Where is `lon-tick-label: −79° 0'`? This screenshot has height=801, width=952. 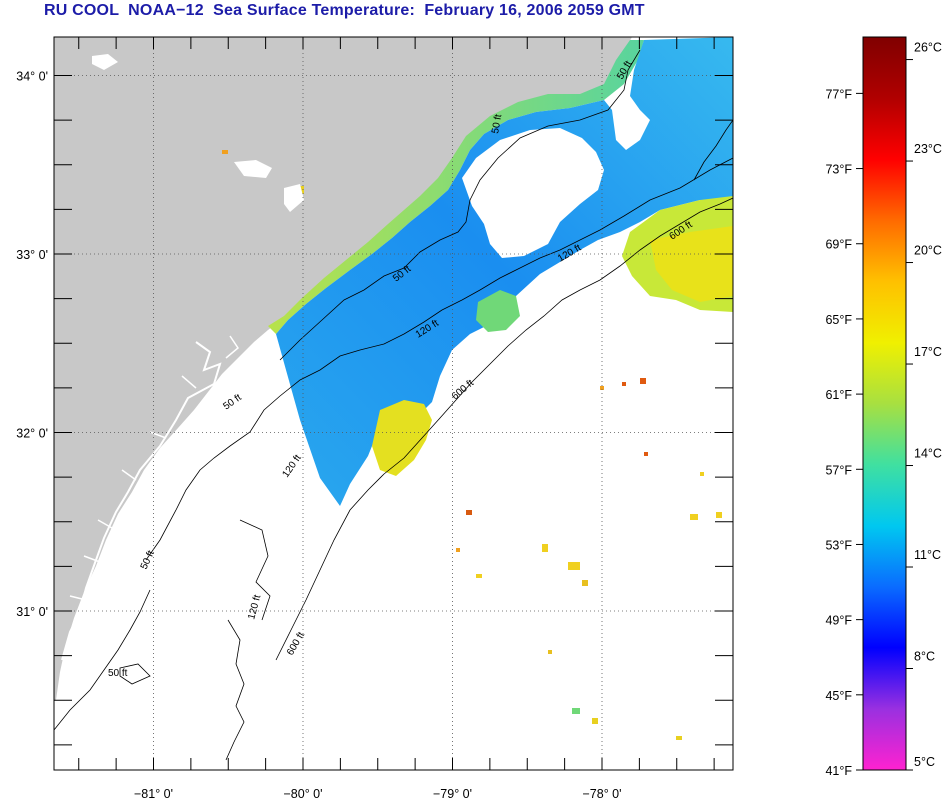 lon-tick-label: −79° 0' is located at coordinates (452, 794).